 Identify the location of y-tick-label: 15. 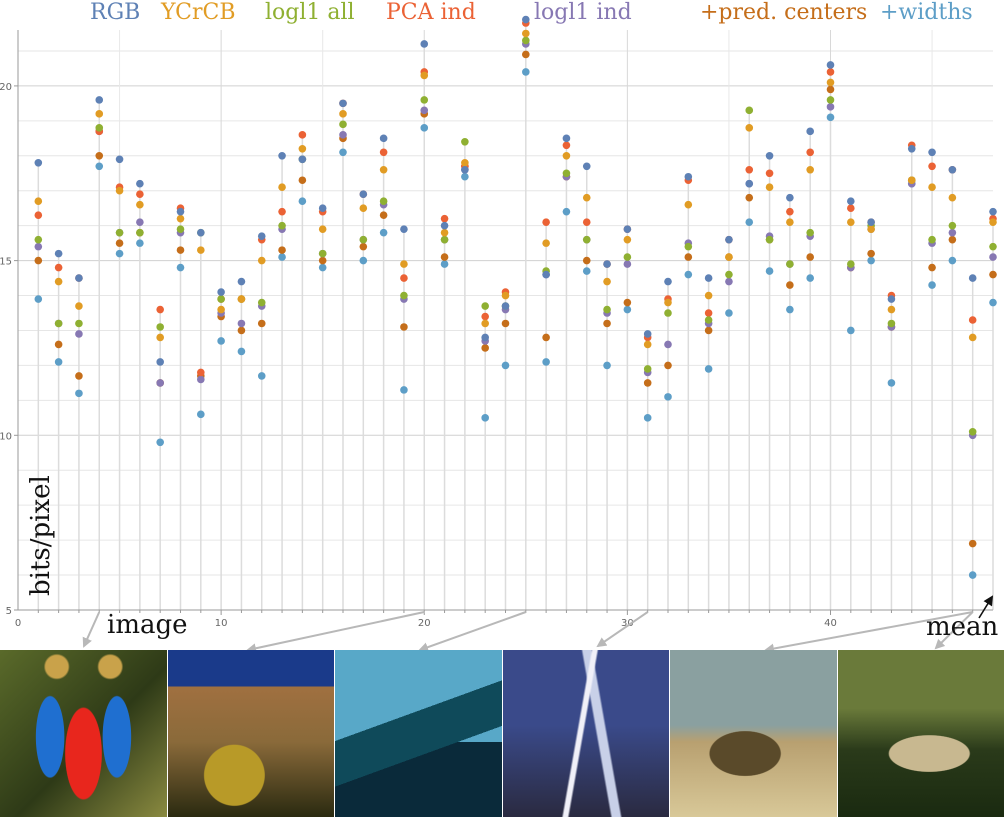
(6, 262).